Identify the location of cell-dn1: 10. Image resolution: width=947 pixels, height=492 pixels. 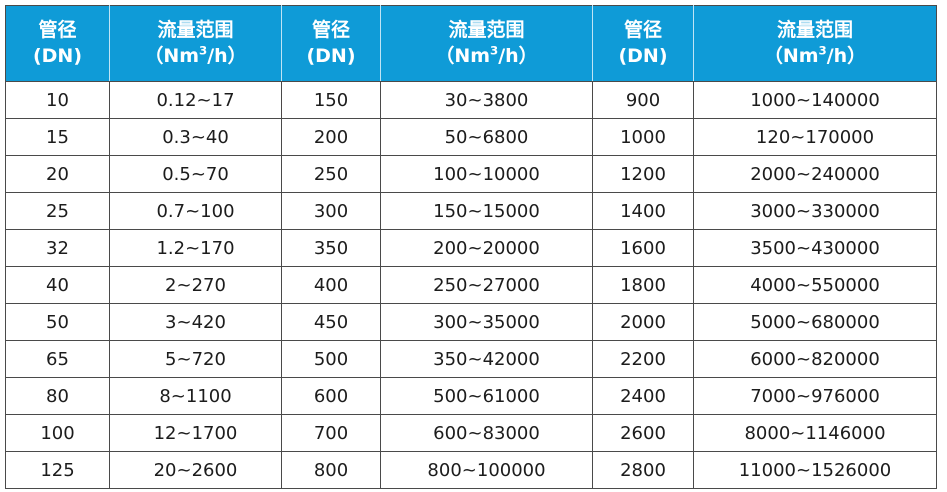
(57, 100).